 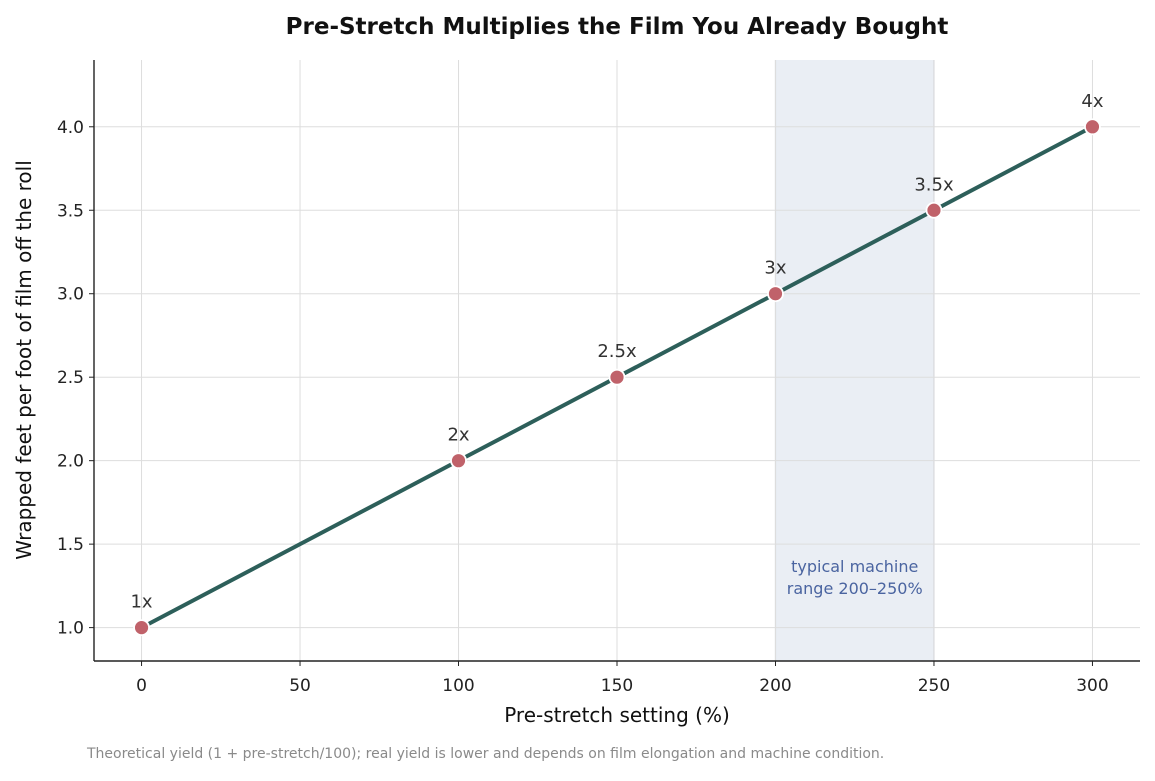 I want to click on x-tick-label: 0, so click(x=141, y=686).